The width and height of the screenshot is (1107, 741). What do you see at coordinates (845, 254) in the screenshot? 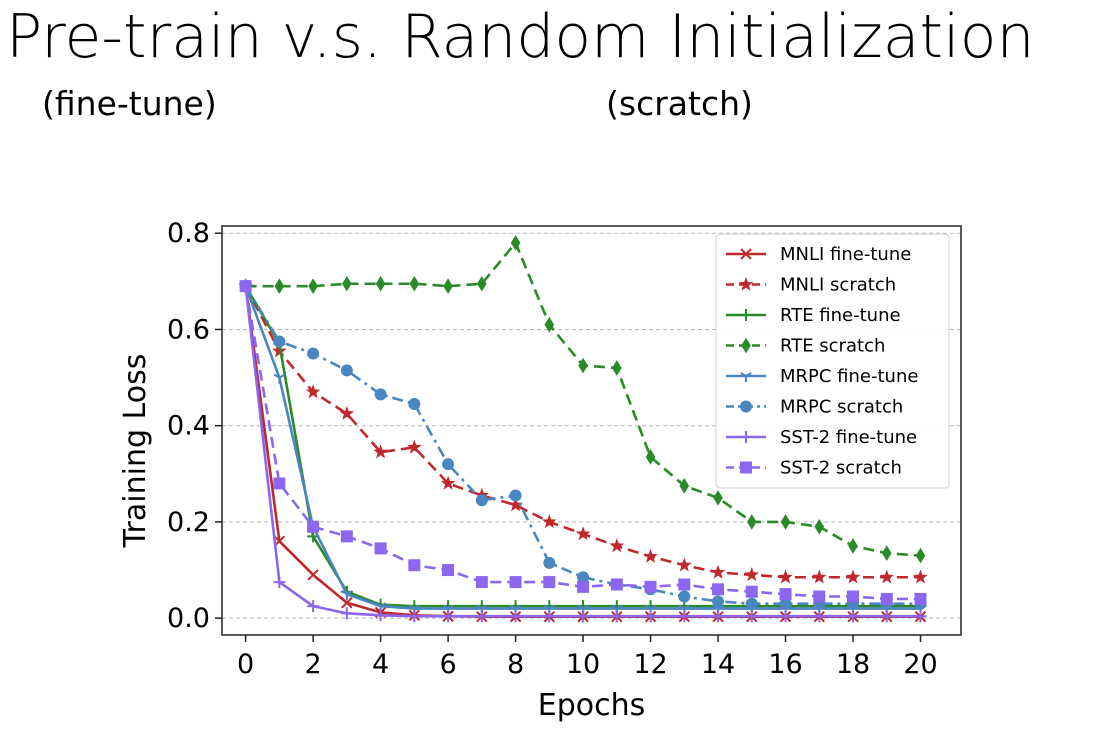
I see `legend-label: MNLI fine-tune` at bounding box center [845, 254].